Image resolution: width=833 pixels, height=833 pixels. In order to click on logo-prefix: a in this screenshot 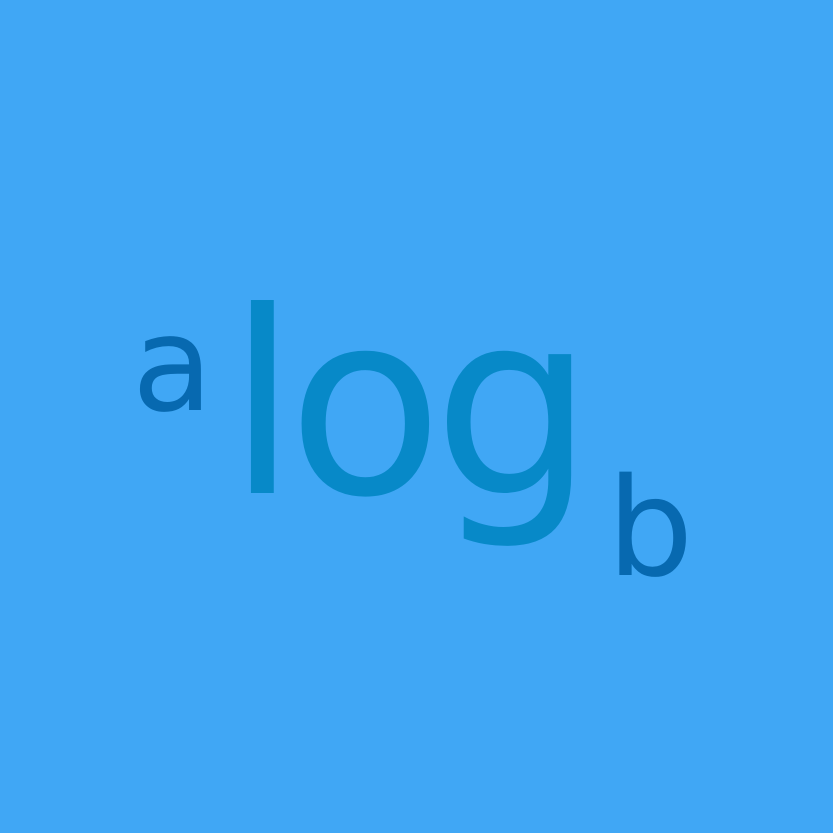, I will do `click(172, 365)`.